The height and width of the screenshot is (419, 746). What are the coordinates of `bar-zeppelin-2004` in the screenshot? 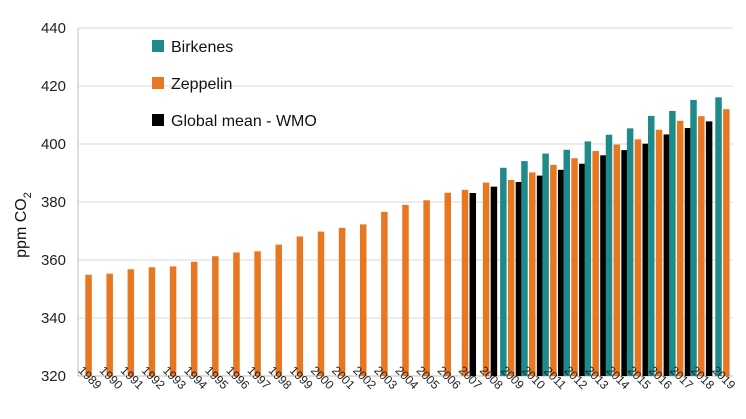 It's located at (405, 290).